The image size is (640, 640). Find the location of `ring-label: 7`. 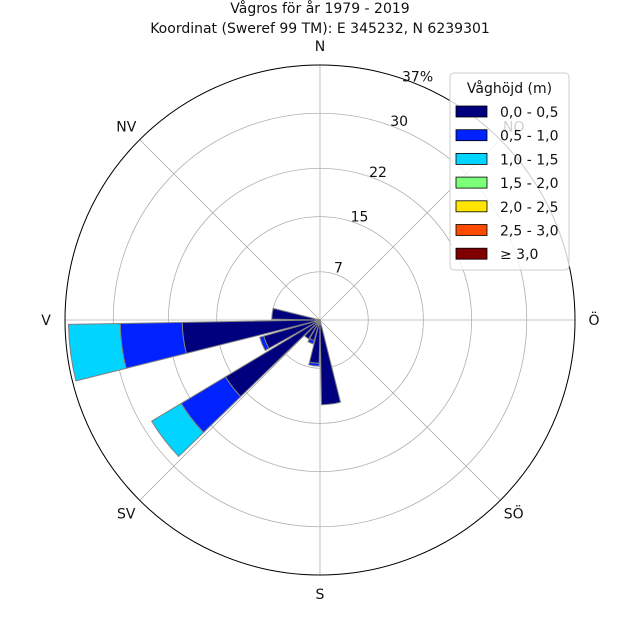

ring-label: 7 is located at coordinates (338, 268).